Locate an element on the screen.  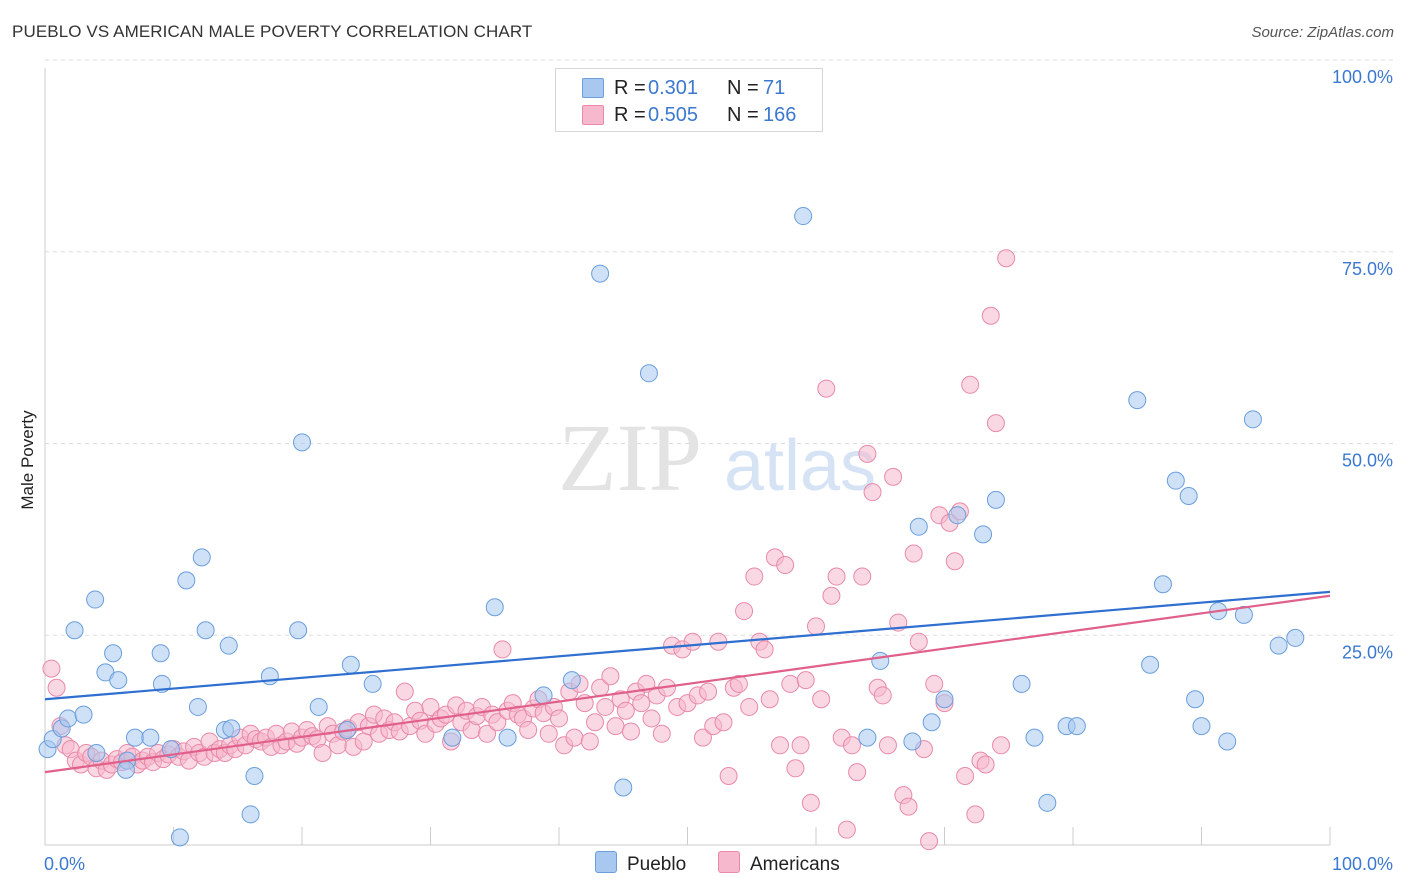
pueblo-legend-label: Pueblo is located at coordinates (657, 864).